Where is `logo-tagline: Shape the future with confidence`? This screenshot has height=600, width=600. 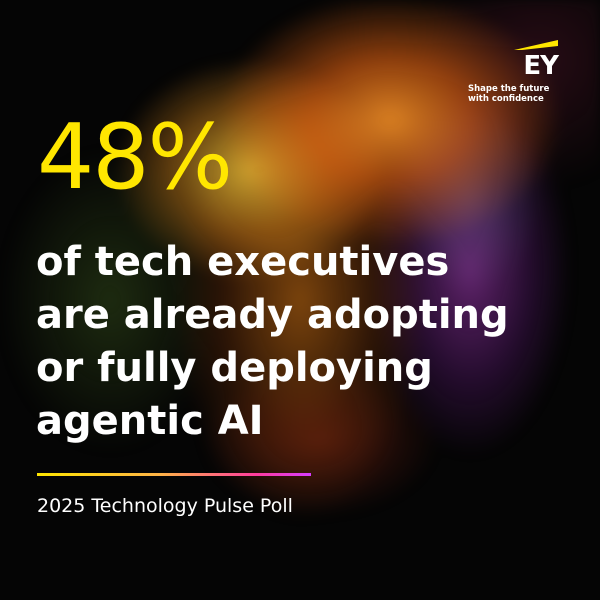 logo-tagline: Shape the future with confidence is located at coordinates (513, 94).